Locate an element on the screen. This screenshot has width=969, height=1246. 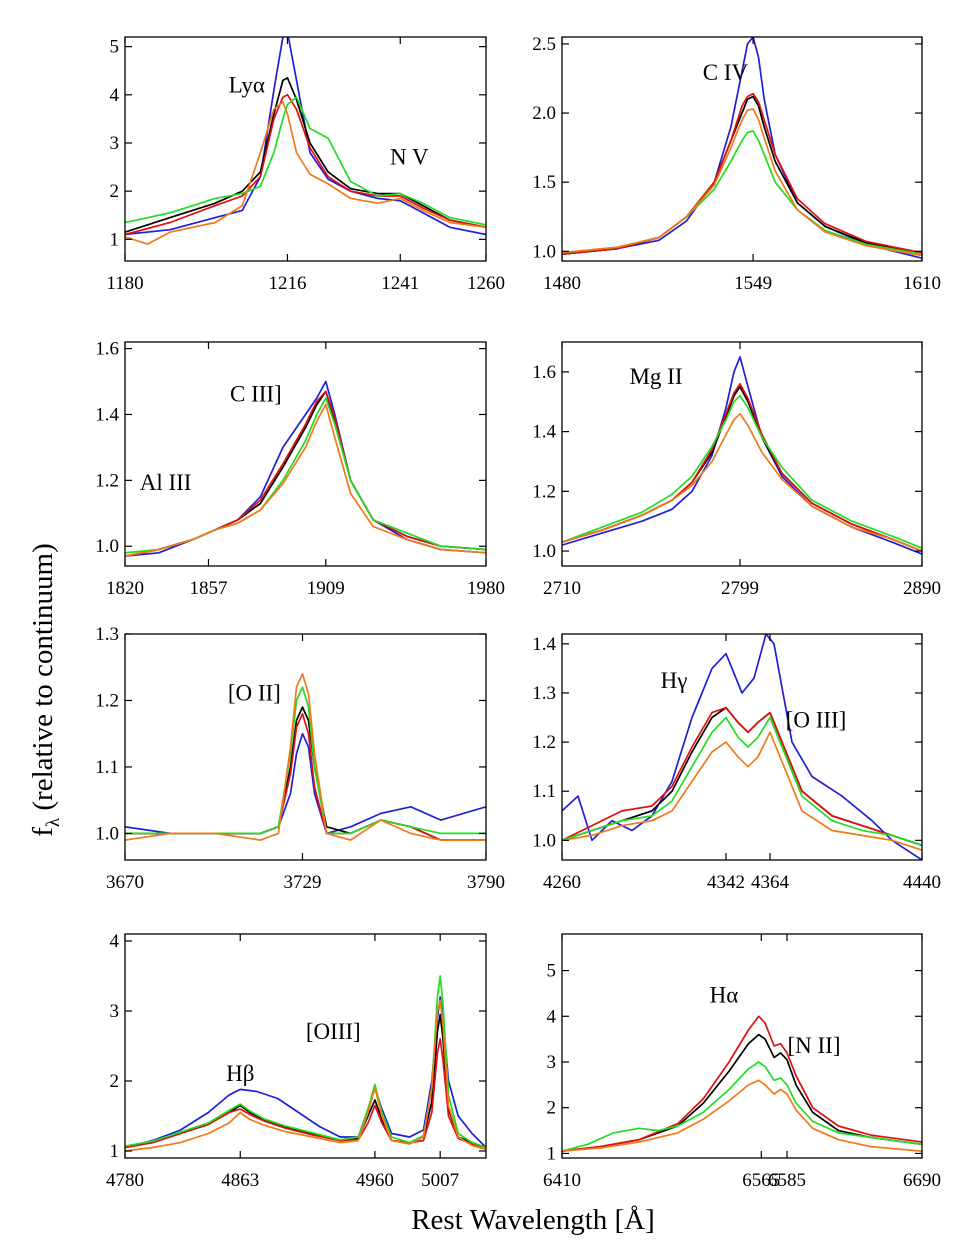
emission-line-label: Al III is located at coordinates (166, 482).